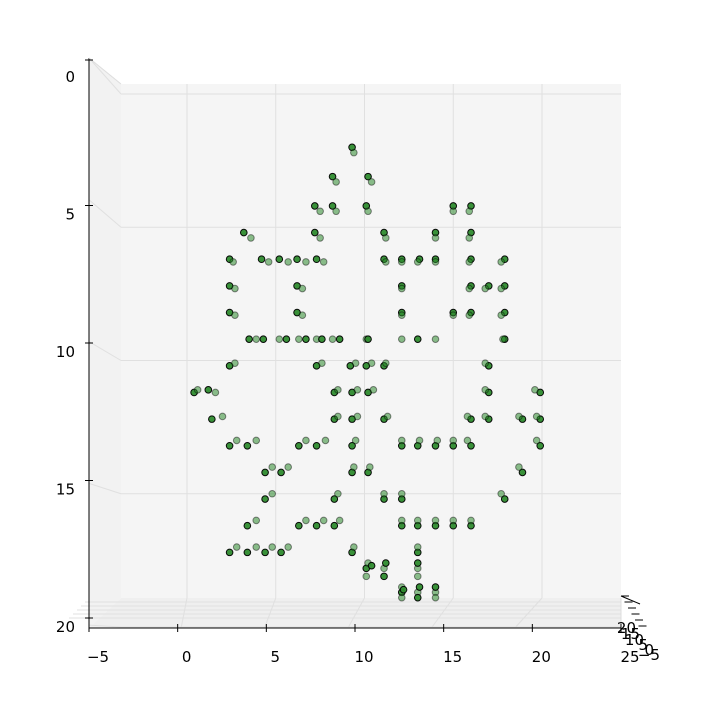 This screenshot has width=701, height=701. What do you see at coordinates (65, 352) in the screenshot?
I see `y-tick-label: 10` at bounding box center [65, 352].